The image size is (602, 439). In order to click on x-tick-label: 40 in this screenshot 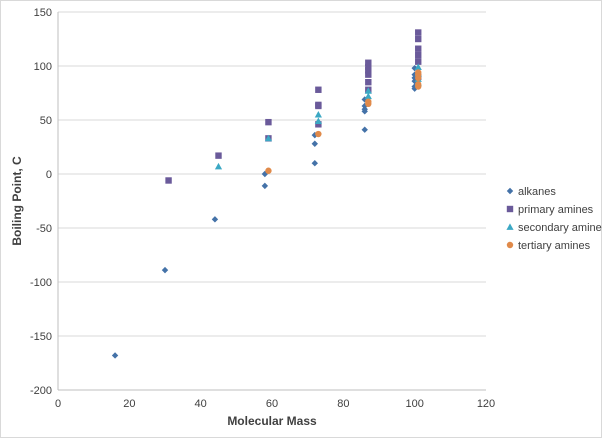, I will do `click(201, 404)`.